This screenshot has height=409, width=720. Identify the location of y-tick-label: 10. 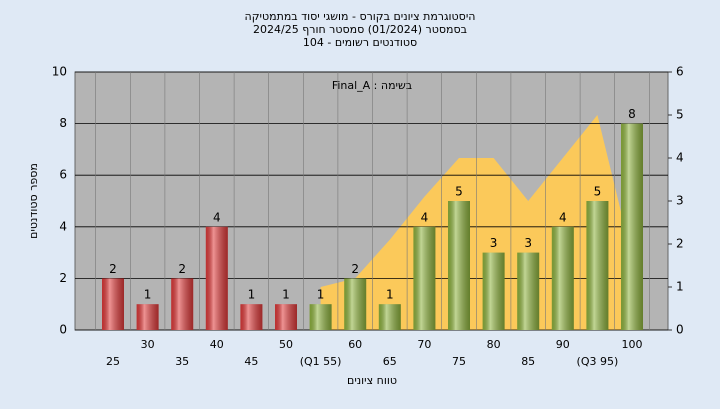
(59, 72).